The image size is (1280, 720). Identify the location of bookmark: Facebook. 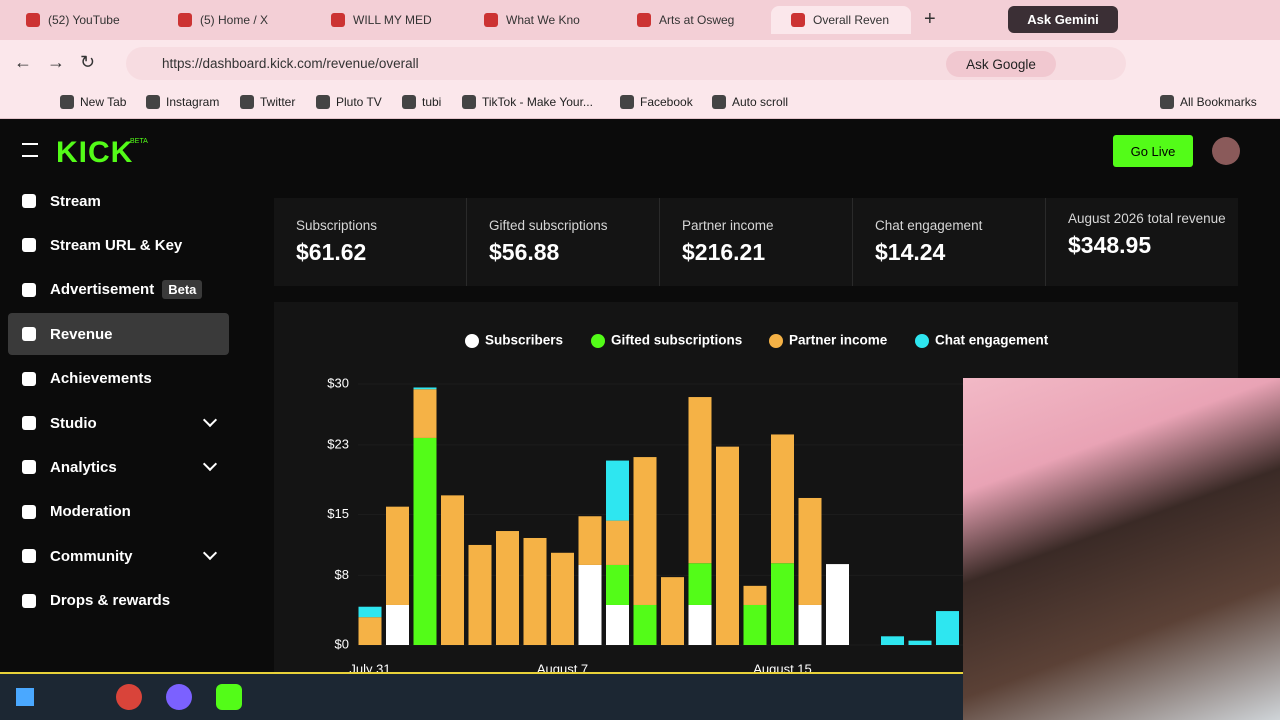
(656, 102).